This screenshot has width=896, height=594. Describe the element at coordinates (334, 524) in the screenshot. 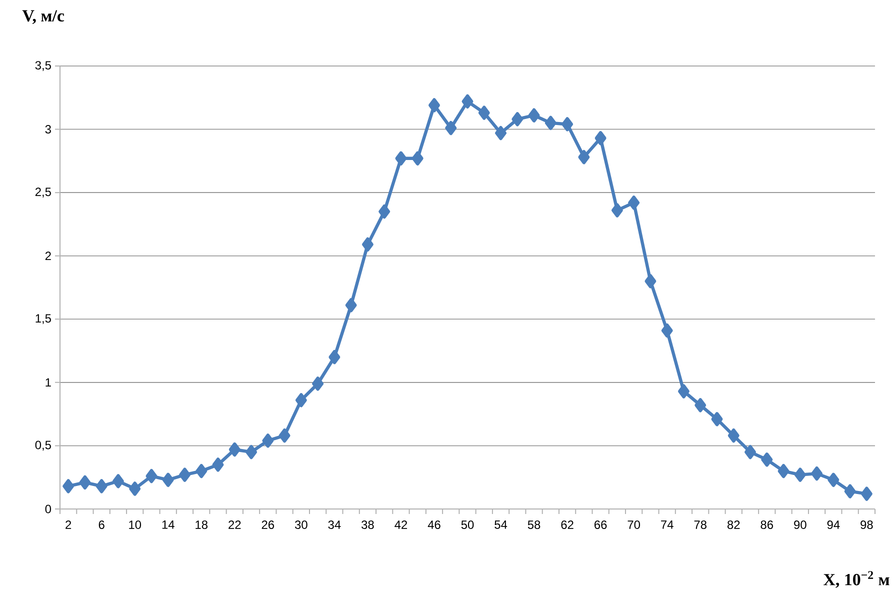

I see `x-tick-label: 34` at that location.